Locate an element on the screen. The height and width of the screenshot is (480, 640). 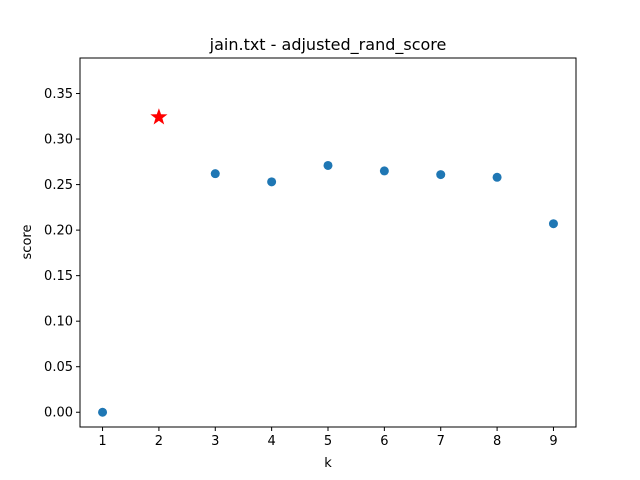
y-tick-label: 0.35 is located at coordinates (58, 94).